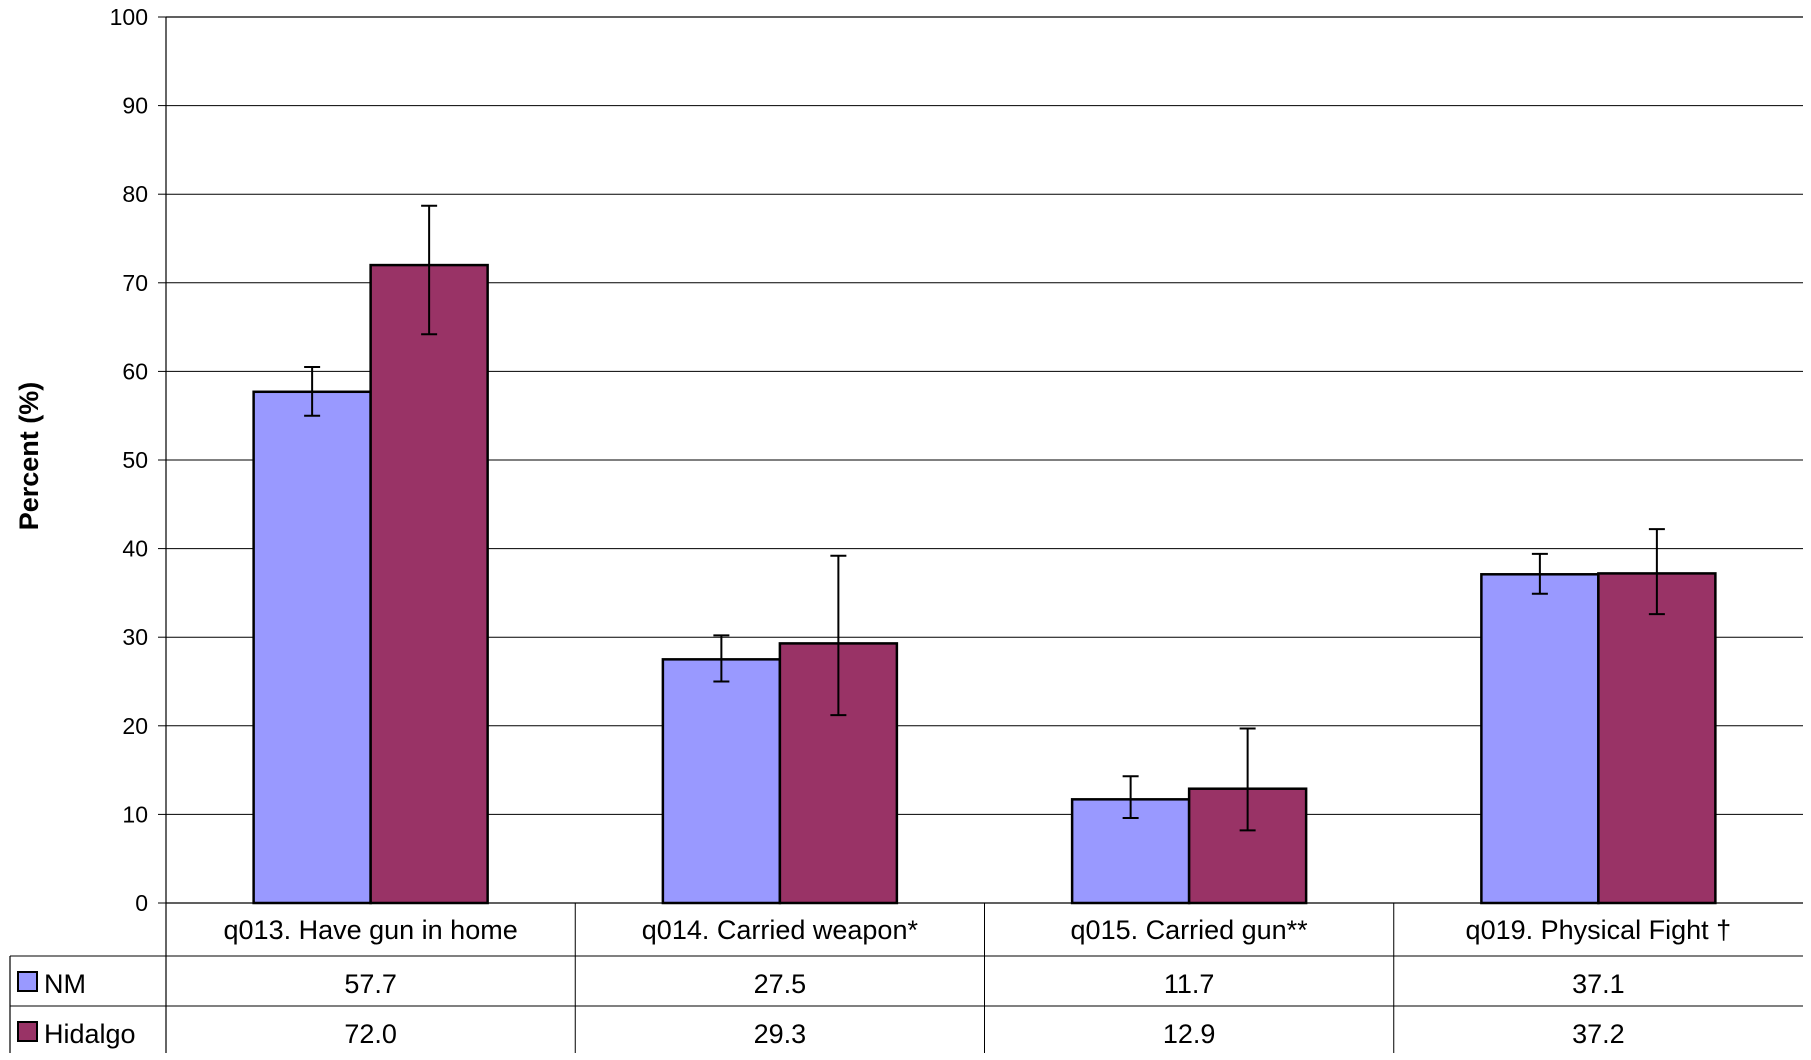 Image resolution: width=1811 pixels, height=1060 pixels. I want to click on data-table-value: 29.3, so click(780, 1034).